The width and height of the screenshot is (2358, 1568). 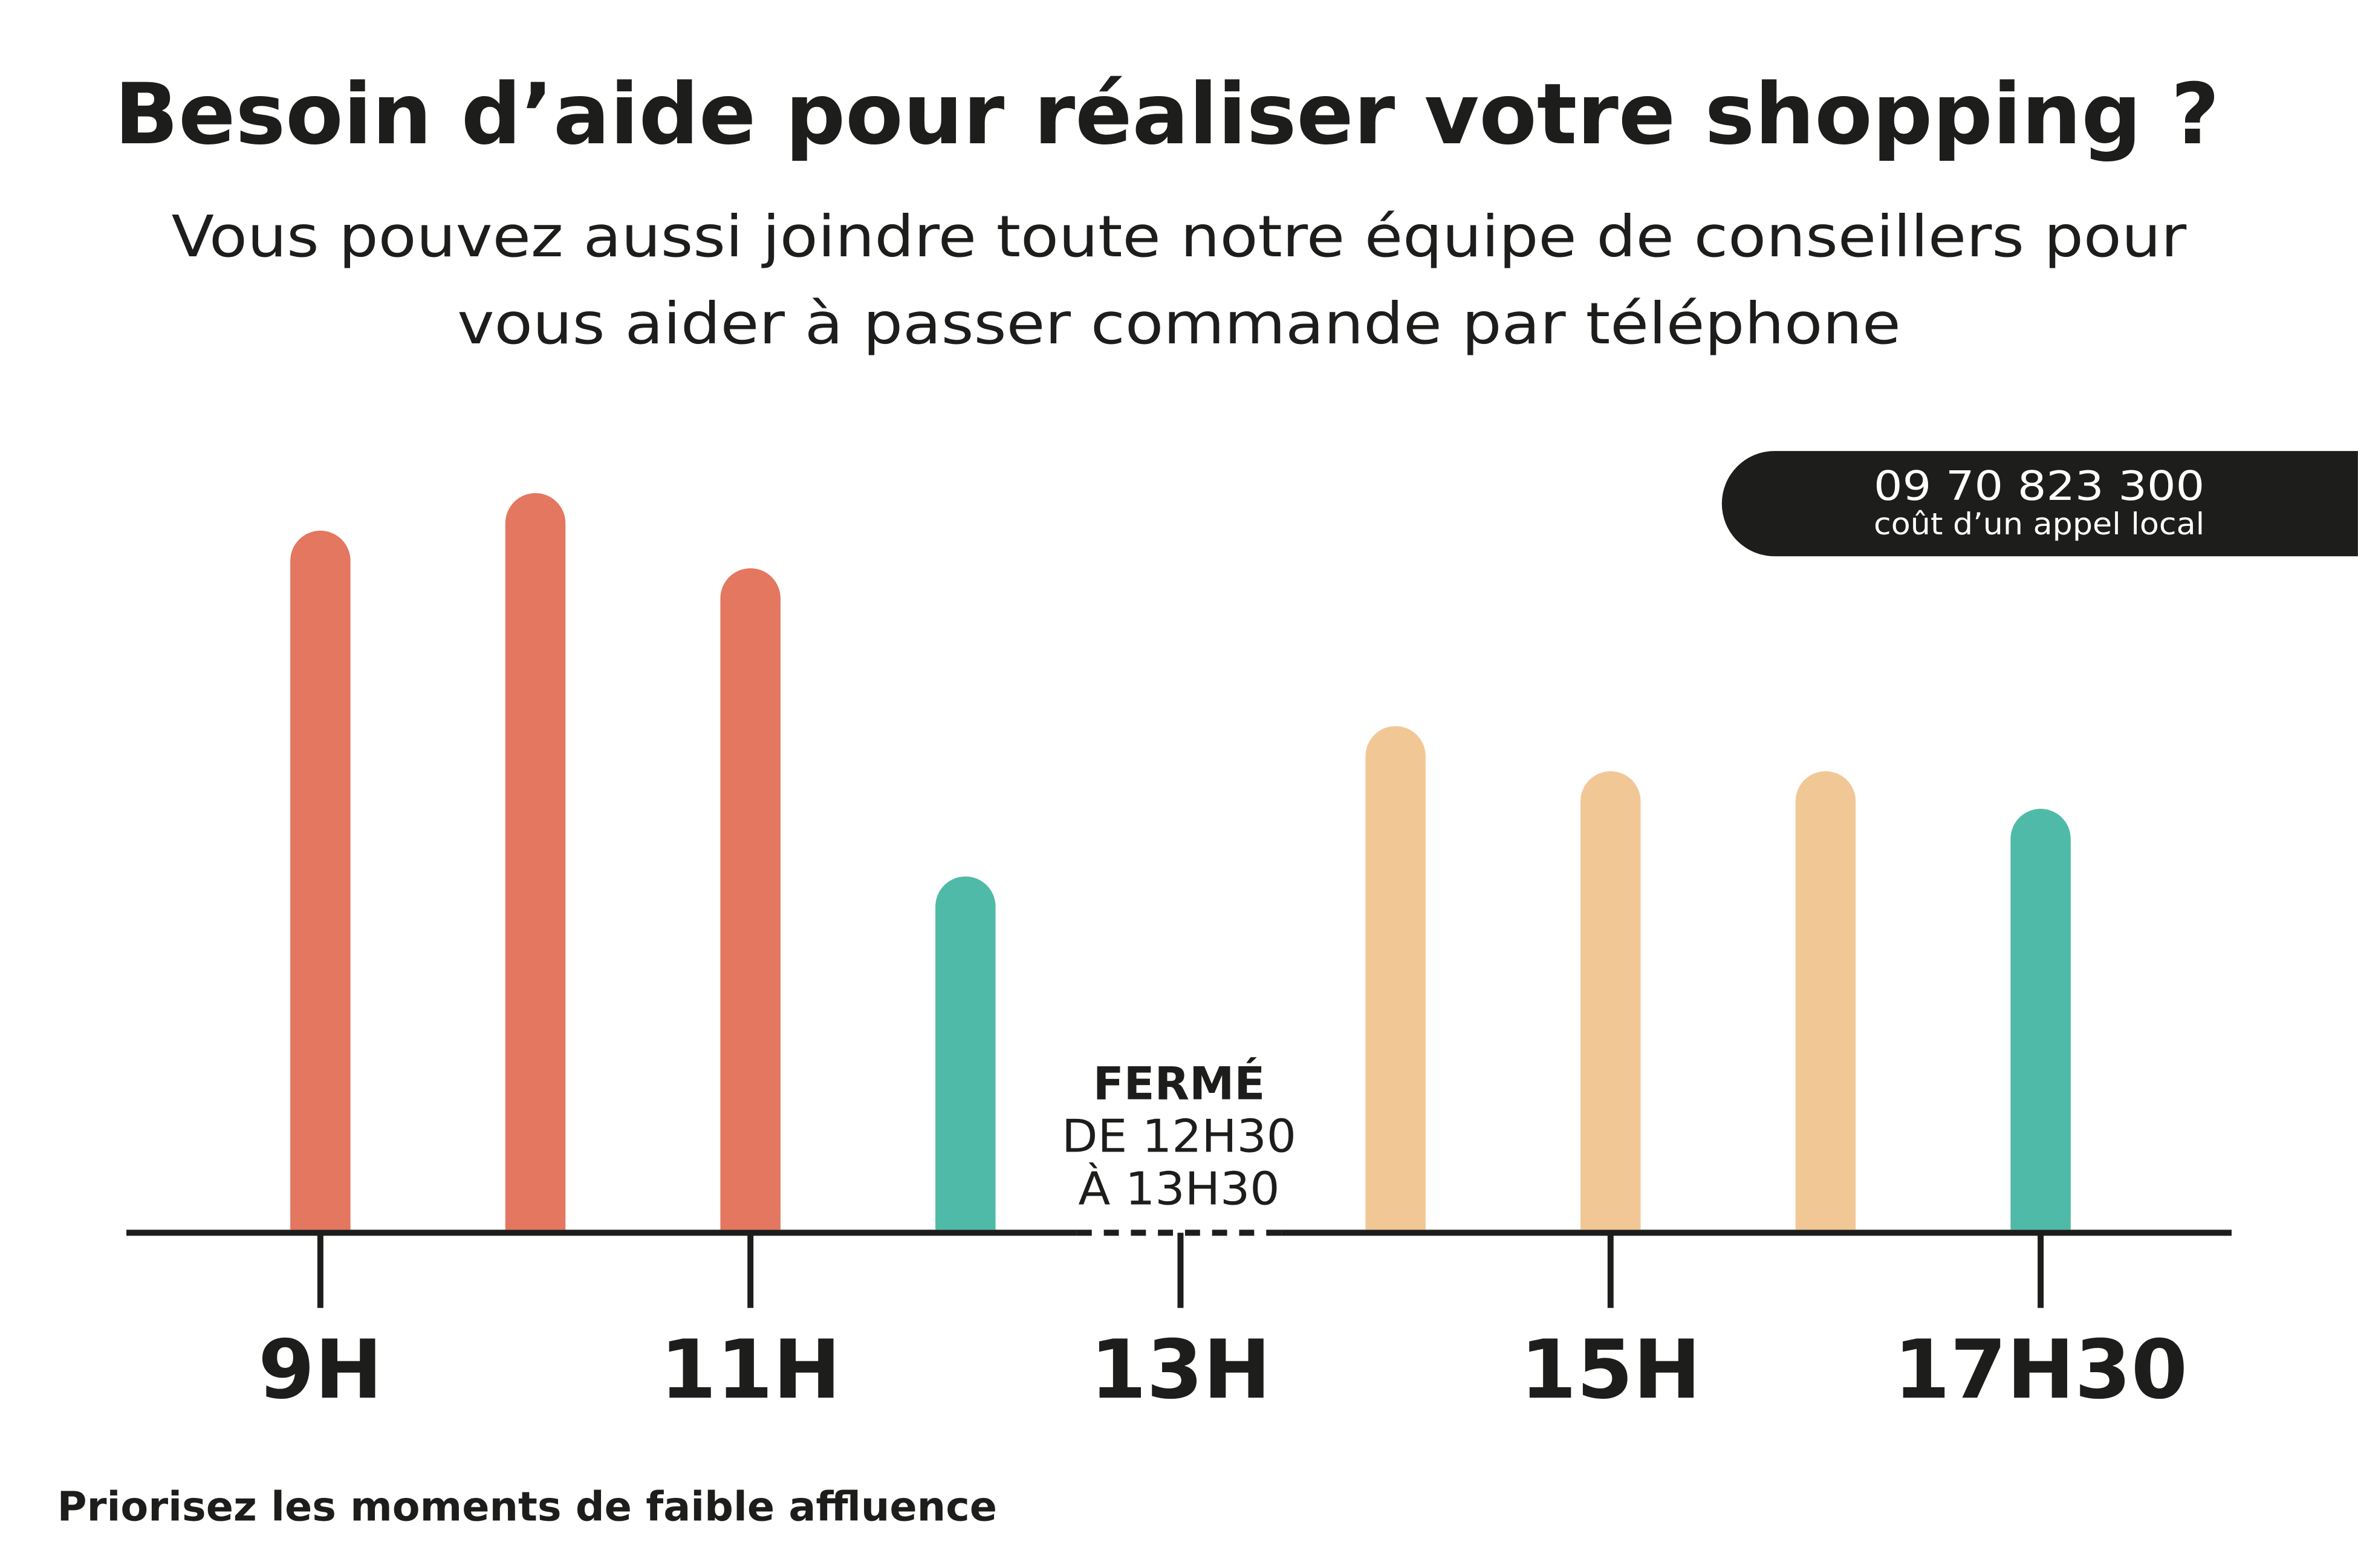 What do you see at coordinates (2039, 524) in the screenshot?
I see `phone-note: coût d’un appel local` at bounding box center [2039, 524].